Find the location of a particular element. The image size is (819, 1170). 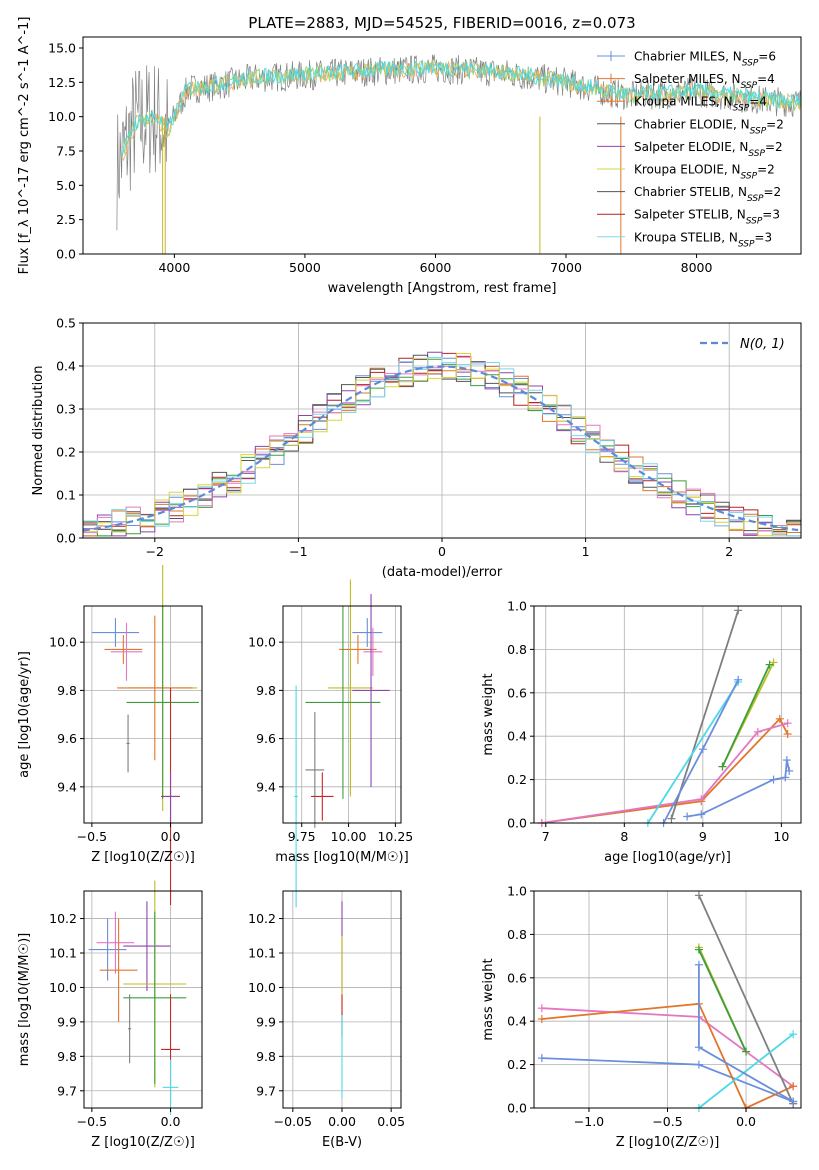

x-tick-label: 10 is located at coordinates (781, 836).